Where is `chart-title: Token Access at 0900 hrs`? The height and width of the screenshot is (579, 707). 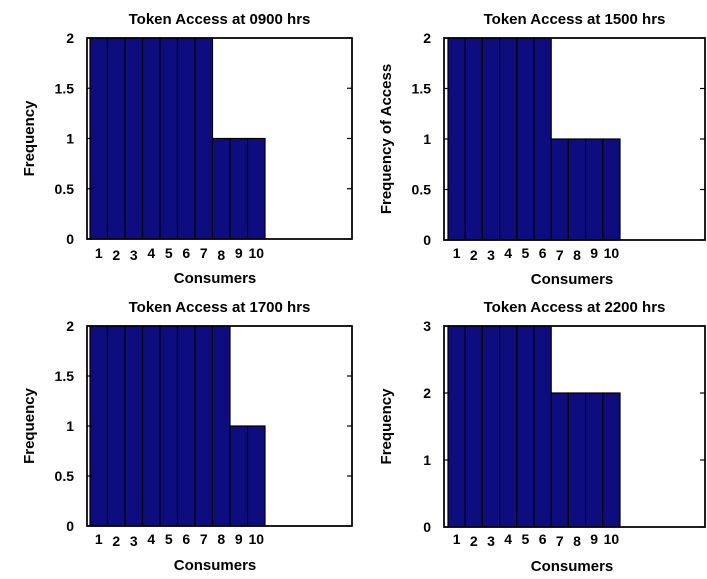
chart-title: Token Access at 0900 hrs is located at coordinates (220, 19).